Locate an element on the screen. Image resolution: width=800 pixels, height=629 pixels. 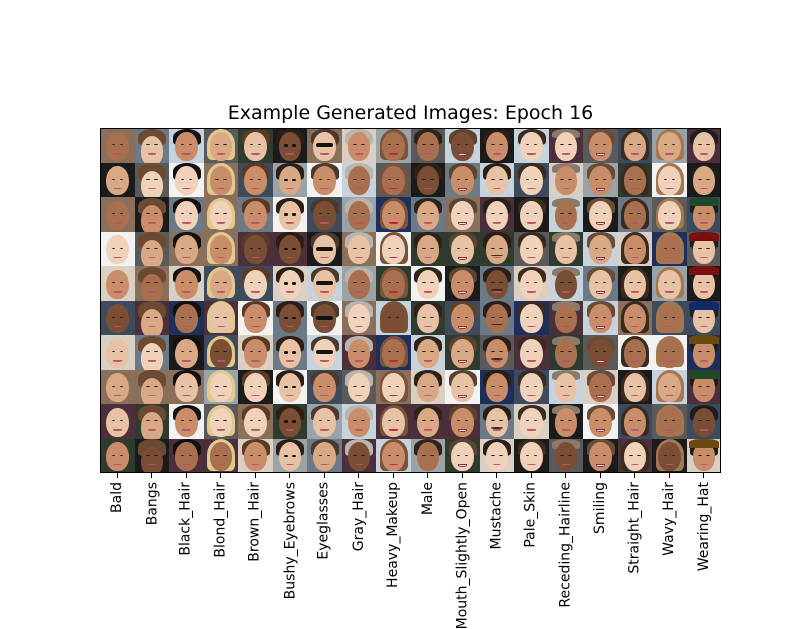
glasses-icon is located at coordinates (324, 283).